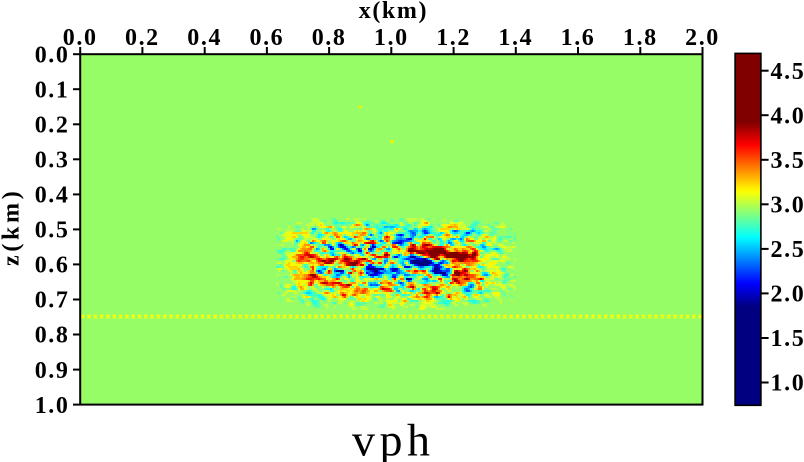 This screenshot has width=804, height=462. Describe the element at coordinates (393, 438) in the screenshot. I see `svg-text: vph` at that location.